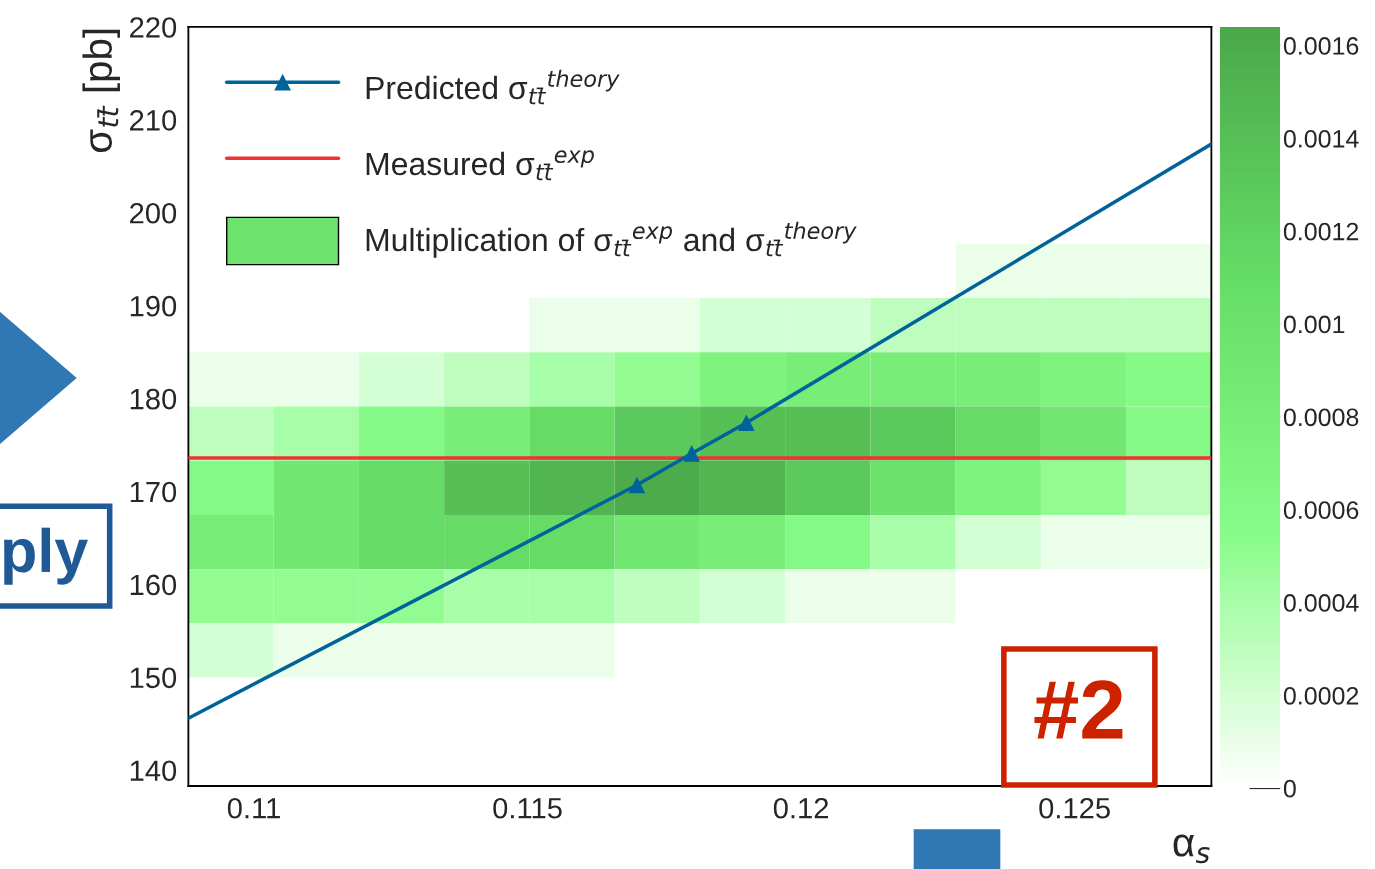  What do you see at coordinates (153, 585) in the screenshot?
I see `y-tick-label: 160` at bounding box center [153, 585].